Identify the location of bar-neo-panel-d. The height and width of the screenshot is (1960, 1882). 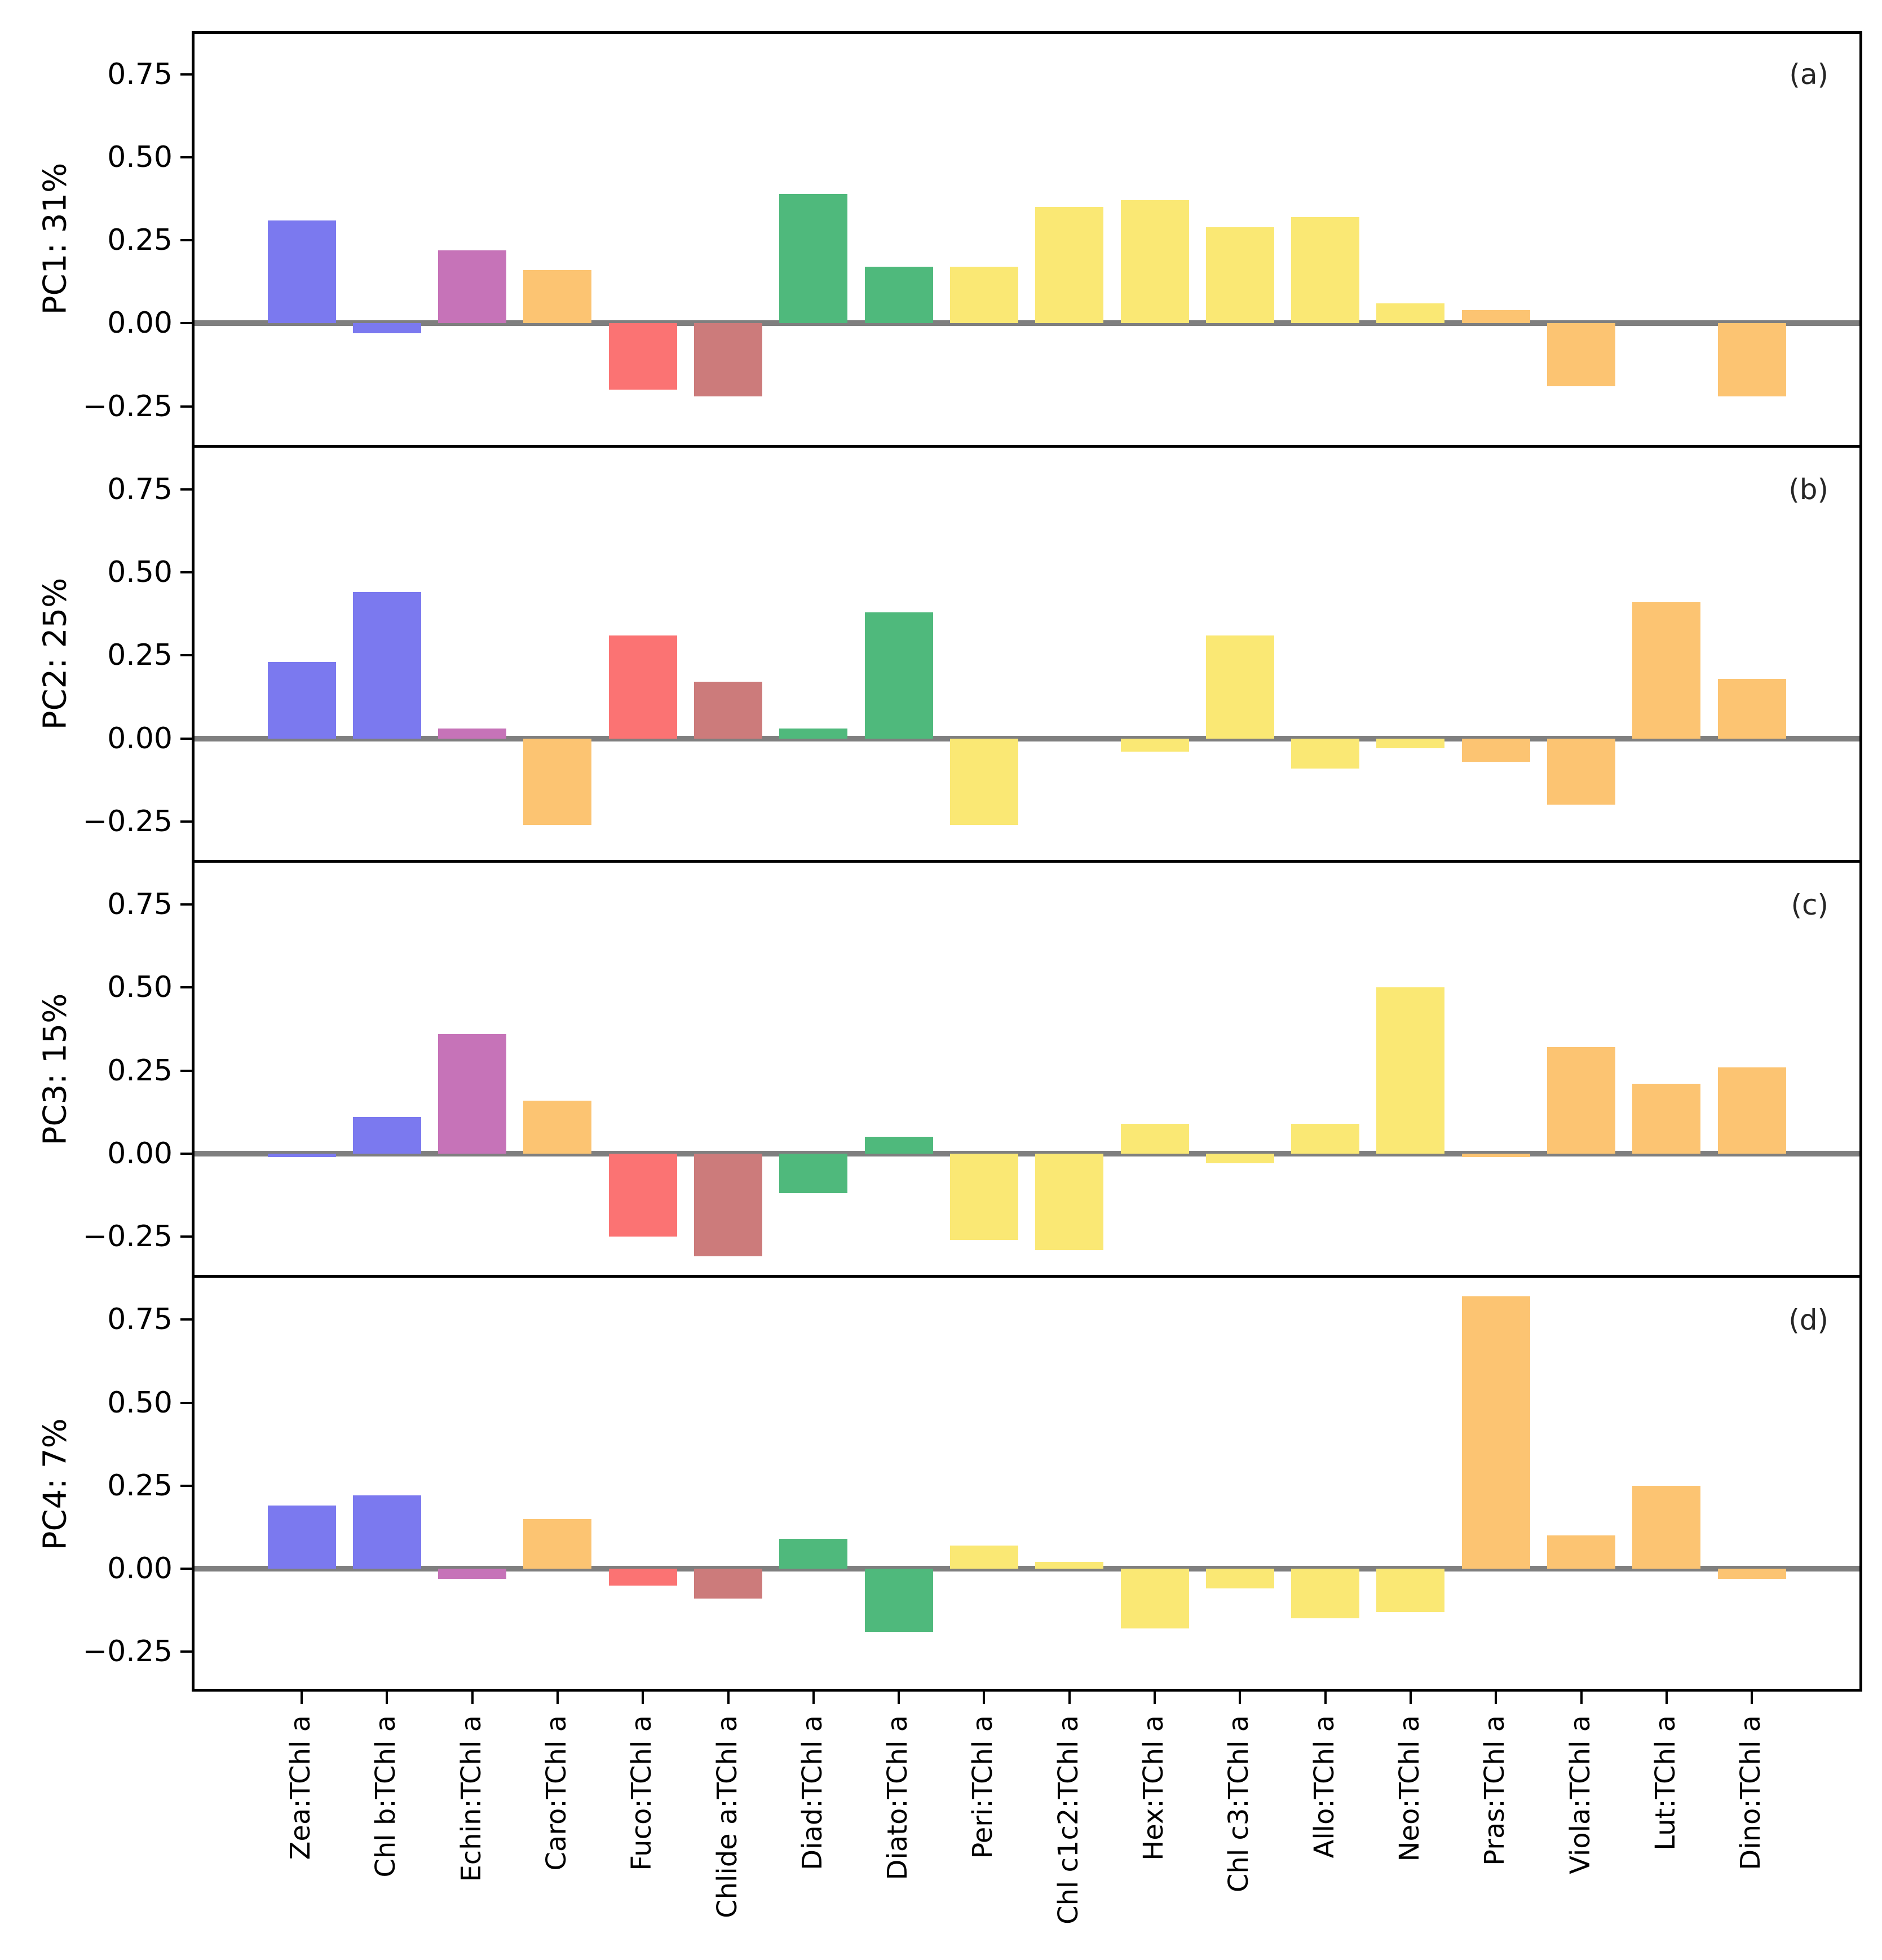
(1410, 1590).